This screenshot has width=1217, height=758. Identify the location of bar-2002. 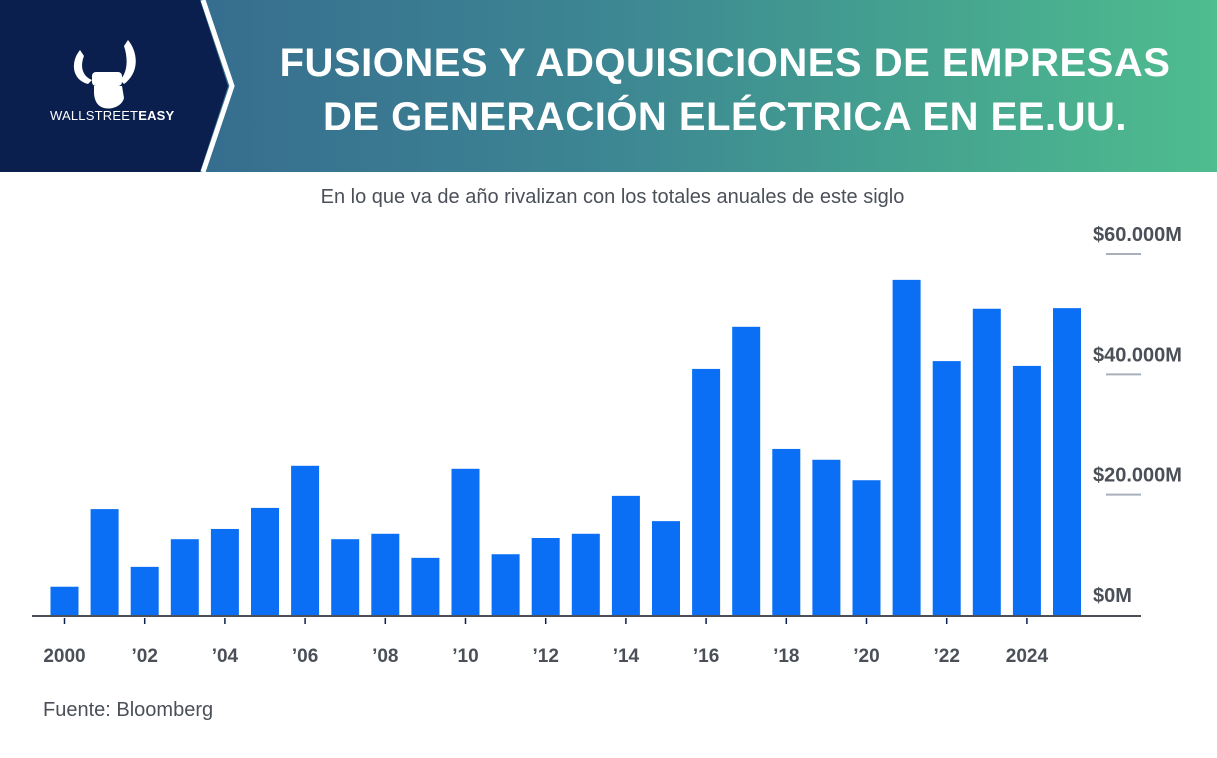
(144, 590).